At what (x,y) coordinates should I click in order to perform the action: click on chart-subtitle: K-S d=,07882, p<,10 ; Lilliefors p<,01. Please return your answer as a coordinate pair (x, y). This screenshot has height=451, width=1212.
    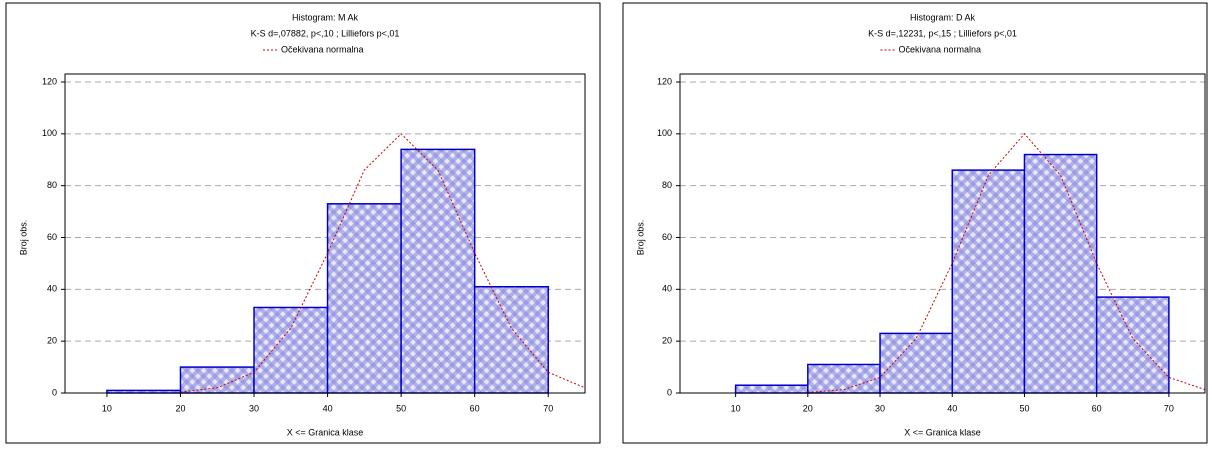
    Looking at the image, I should click on (325, 33).